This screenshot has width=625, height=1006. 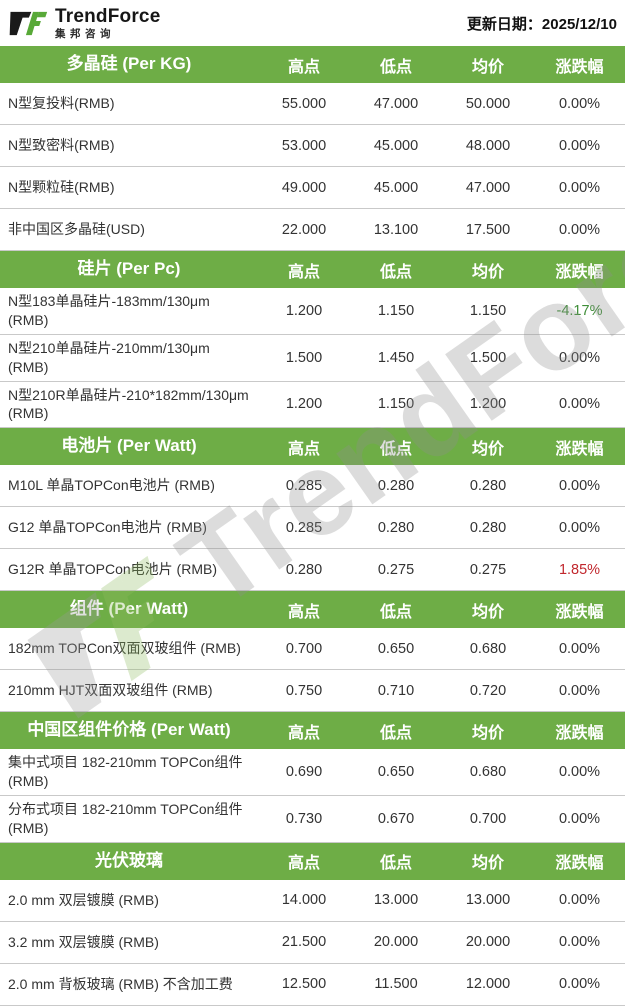 I want to click on value-high: 0.690, so click(x=304, y=772).